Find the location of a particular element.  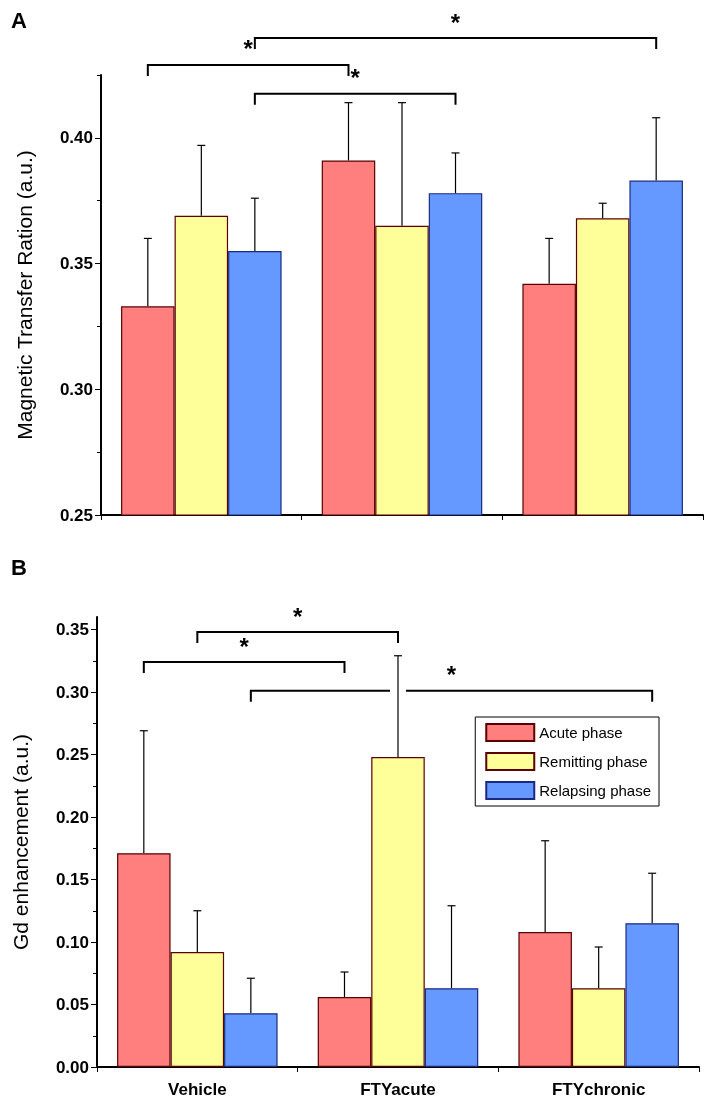

y-tick-label: 0.40 is located at coordinates (76, 138).